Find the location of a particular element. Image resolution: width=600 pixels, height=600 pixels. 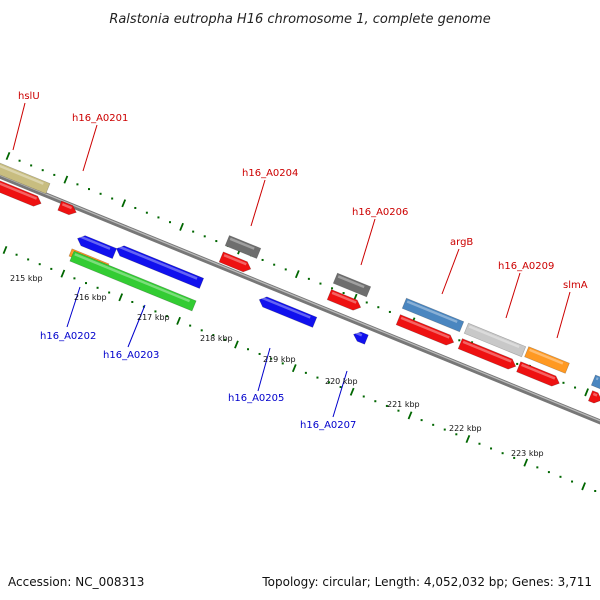

feature-h16-A0203-cds is located at coordinates (160, 267).